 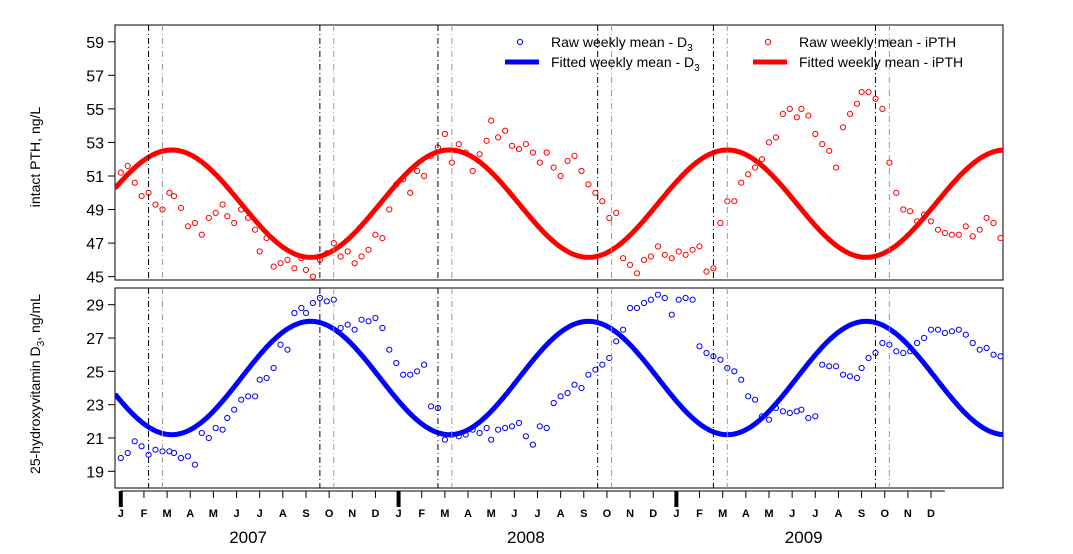 What do you see at coordinates (95, 406) in the screenshot?
I see `y-tick-label: 23` at bounding box center [95, 406].